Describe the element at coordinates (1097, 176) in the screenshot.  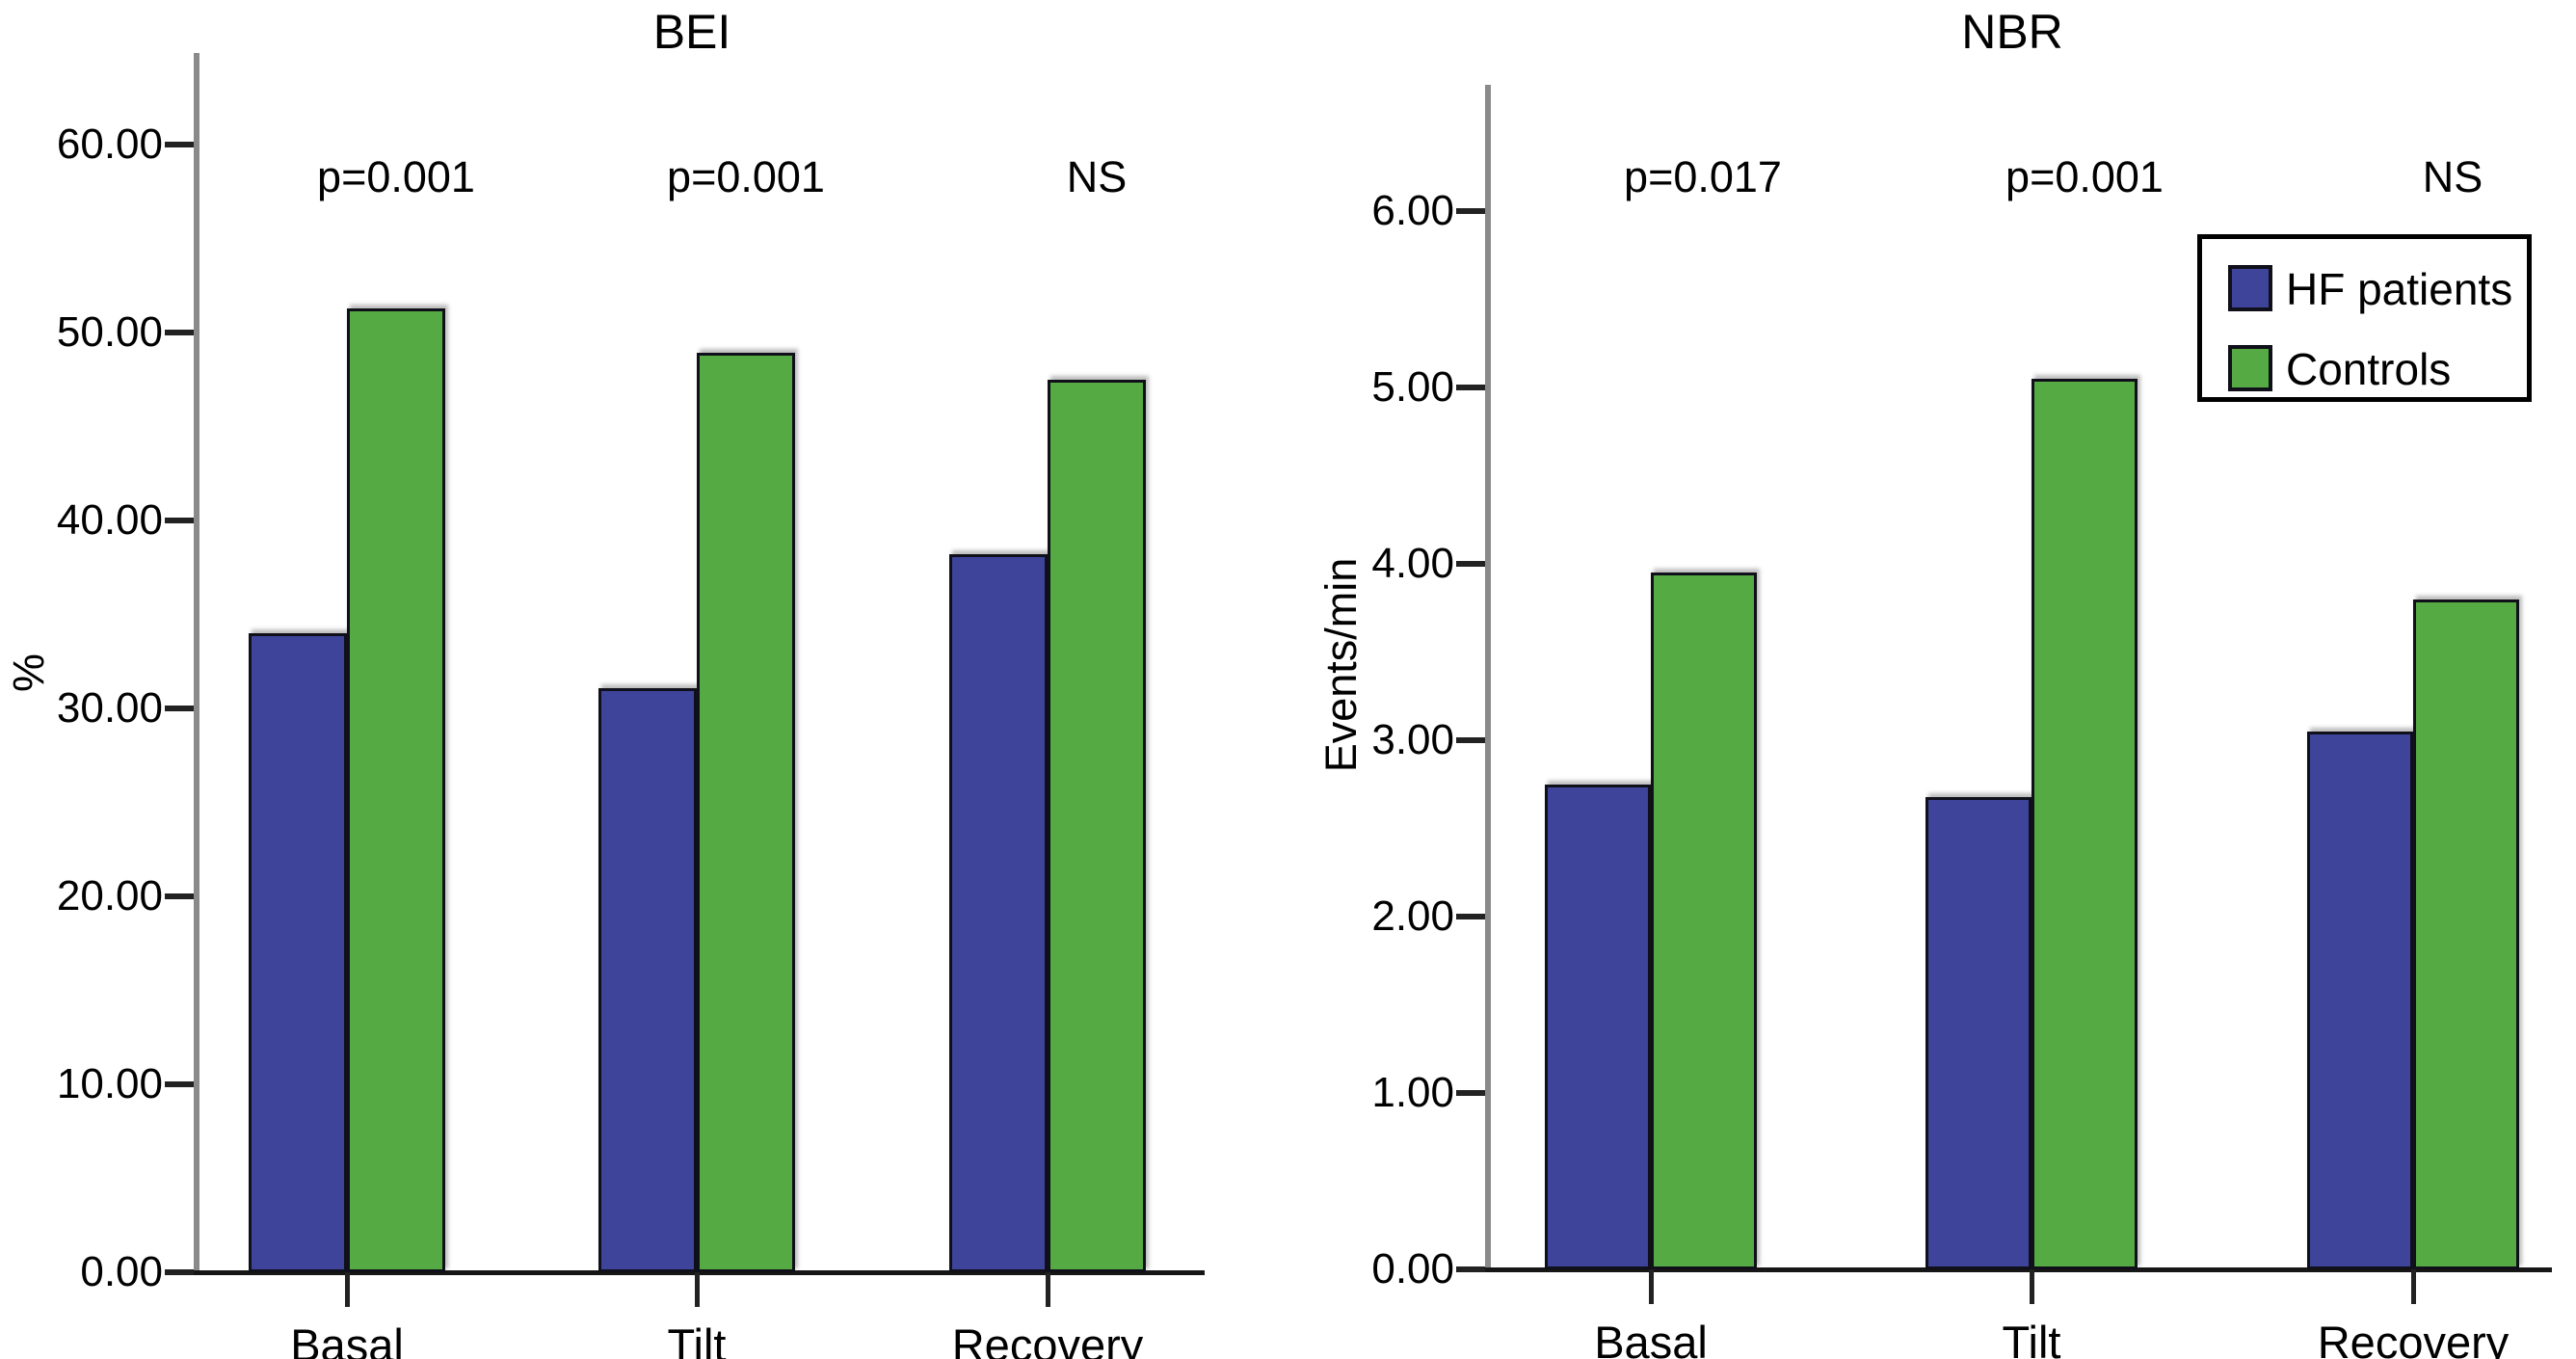
I see `significance-label-bei-recovery: NS` at that location.